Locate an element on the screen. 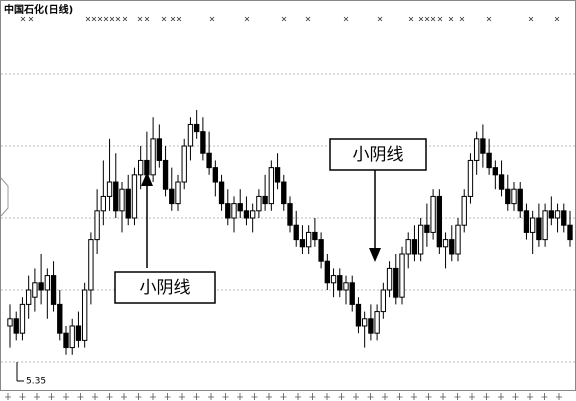  arrow-head is located at coordinates (147, 179).